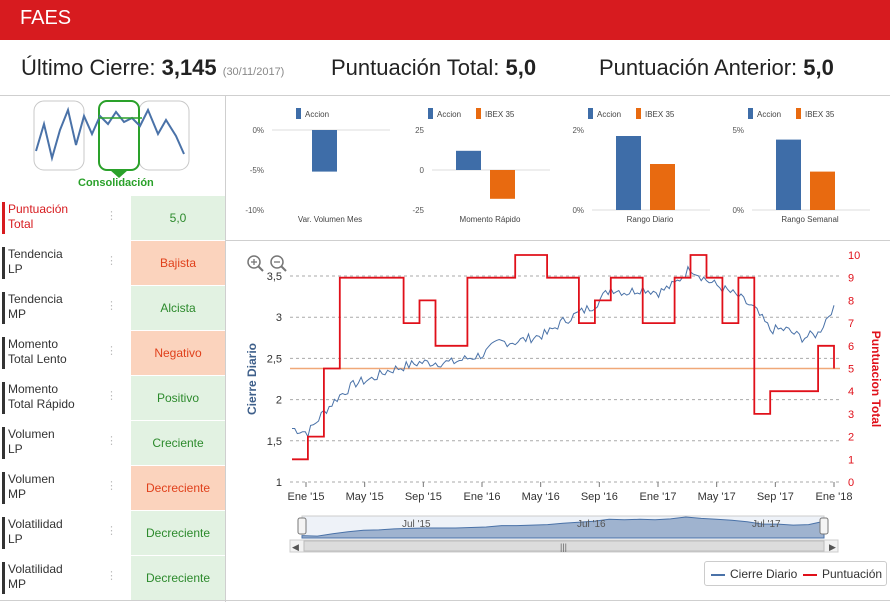 Image resolution: width=895 pixels, height=602 pixels. I want to click on y2-tick-label: 6, so click(851, 347).